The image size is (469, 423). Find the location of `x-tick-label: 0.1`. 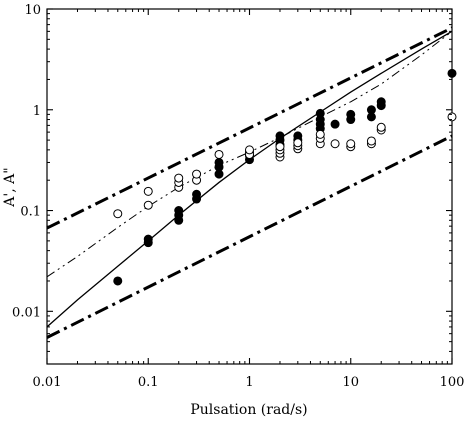

x-tick-label: 0.1 is located at coordinates (148, 382).